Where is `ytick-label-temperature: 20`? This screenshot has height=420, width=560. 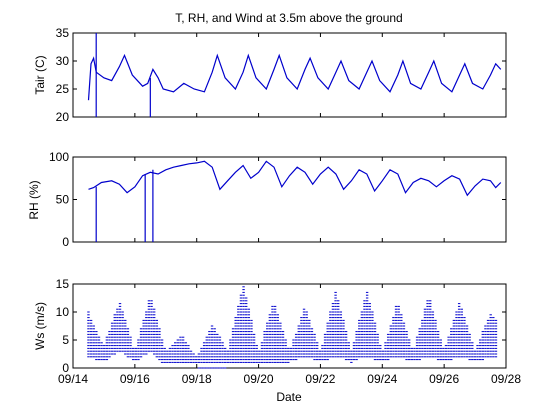 ytick-label-temperature: 20 is located at coordinates (63, 117).